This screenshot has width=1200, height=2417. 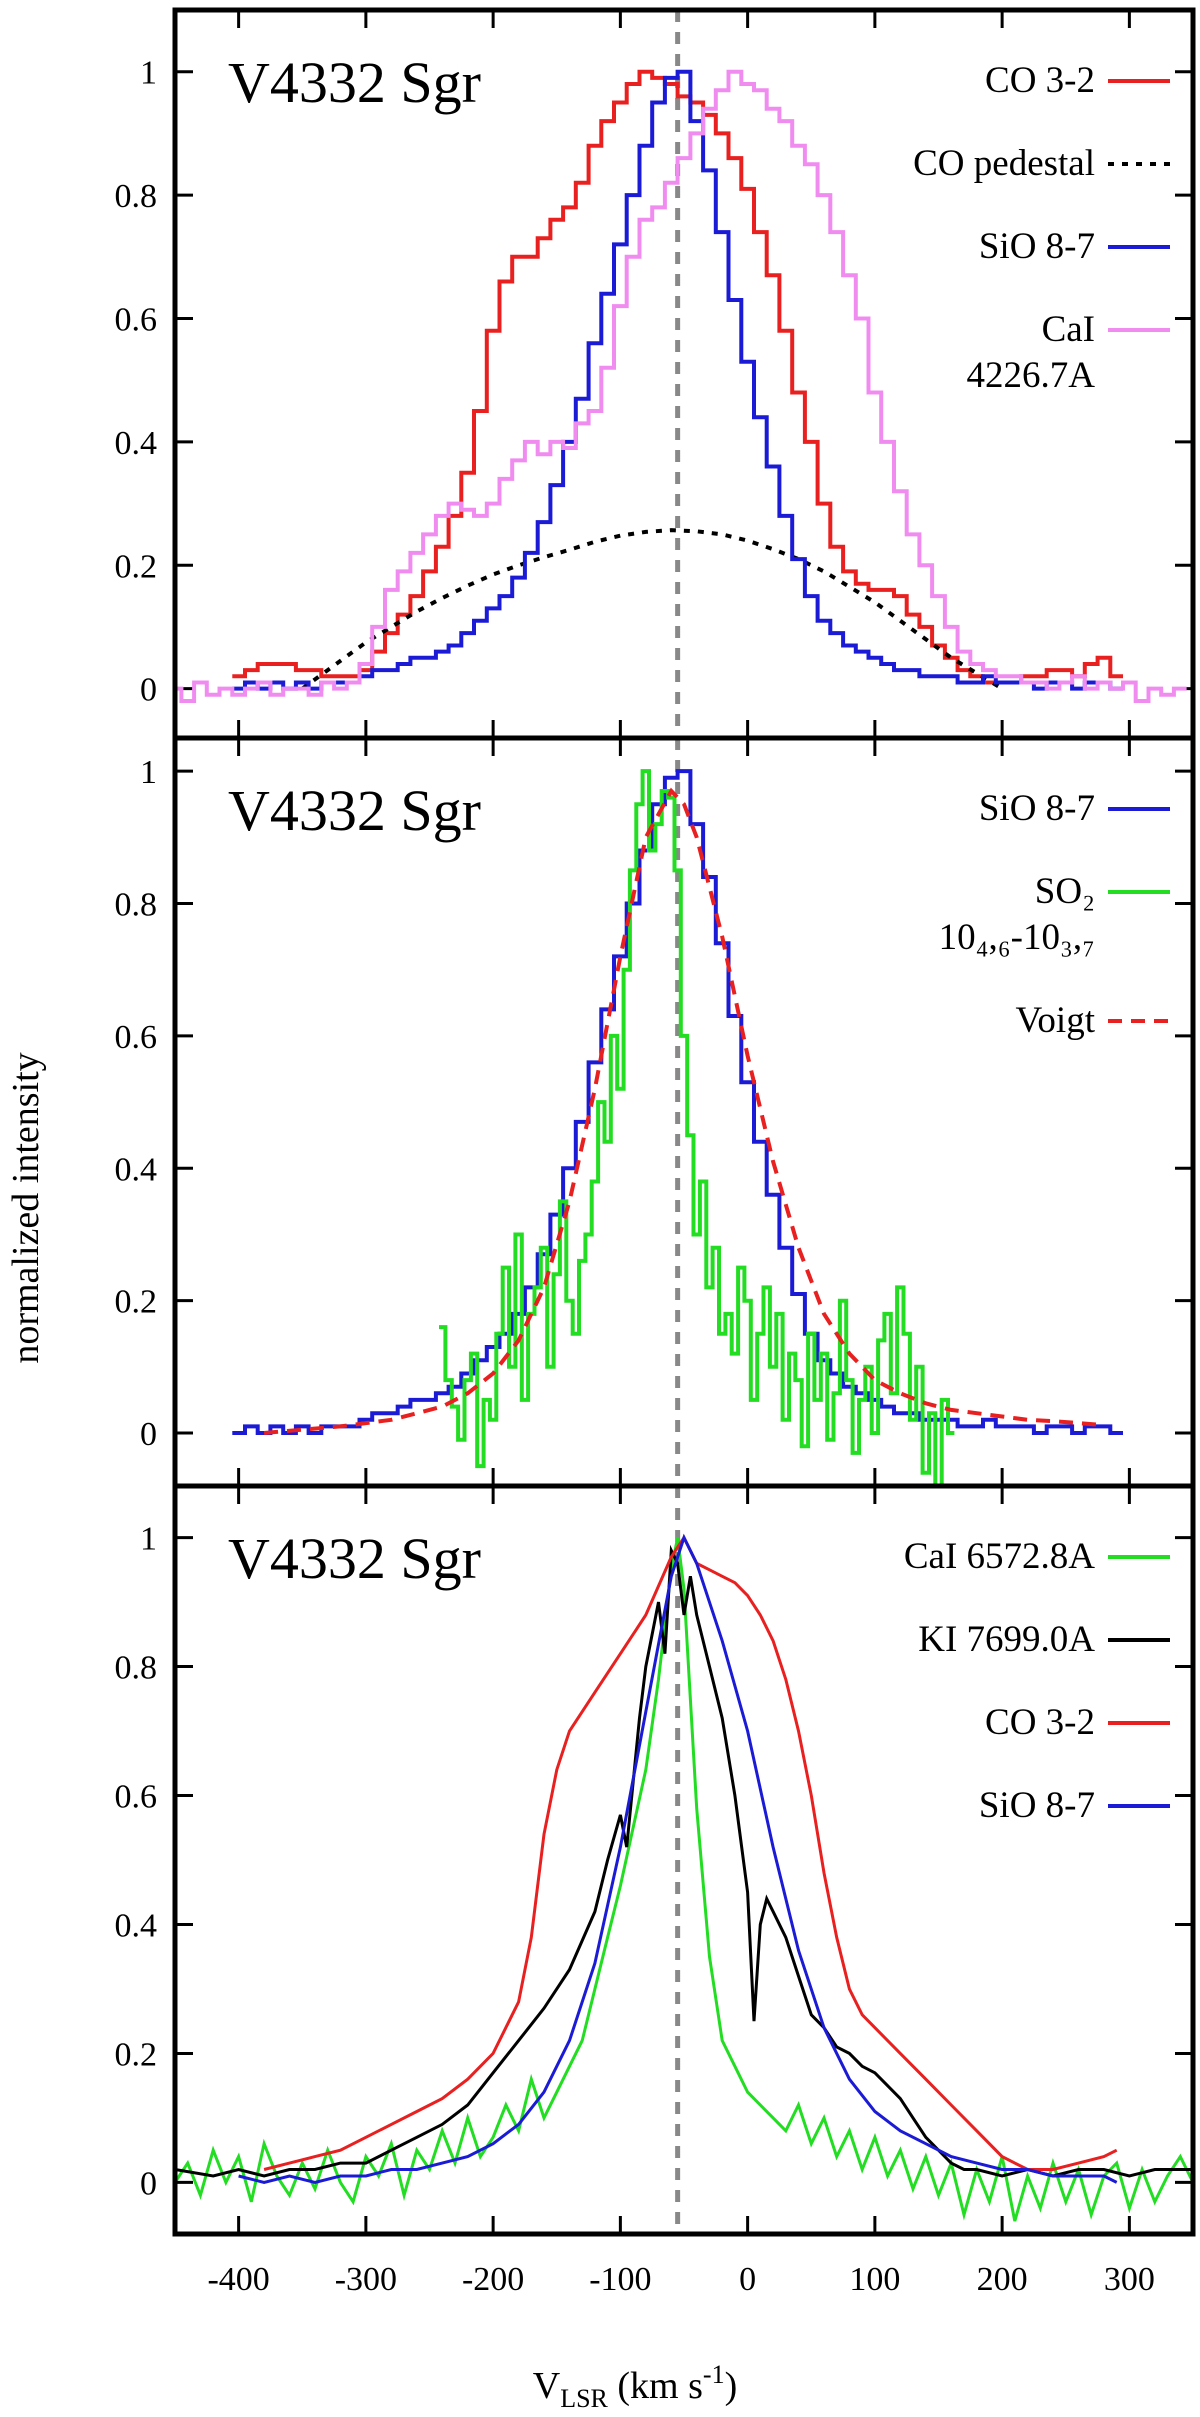 I want to click on legend-label: CaI 6572.8A, so click(x=999, y=1556).